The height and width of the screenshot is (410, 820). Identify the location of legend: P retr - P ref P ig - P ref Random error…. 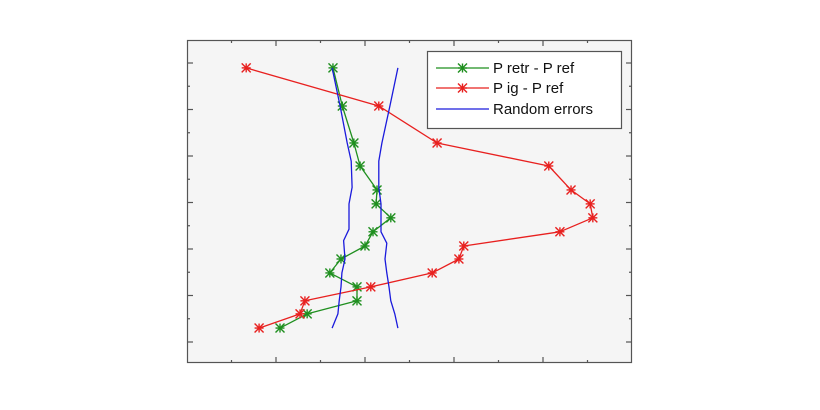
(524, 90).